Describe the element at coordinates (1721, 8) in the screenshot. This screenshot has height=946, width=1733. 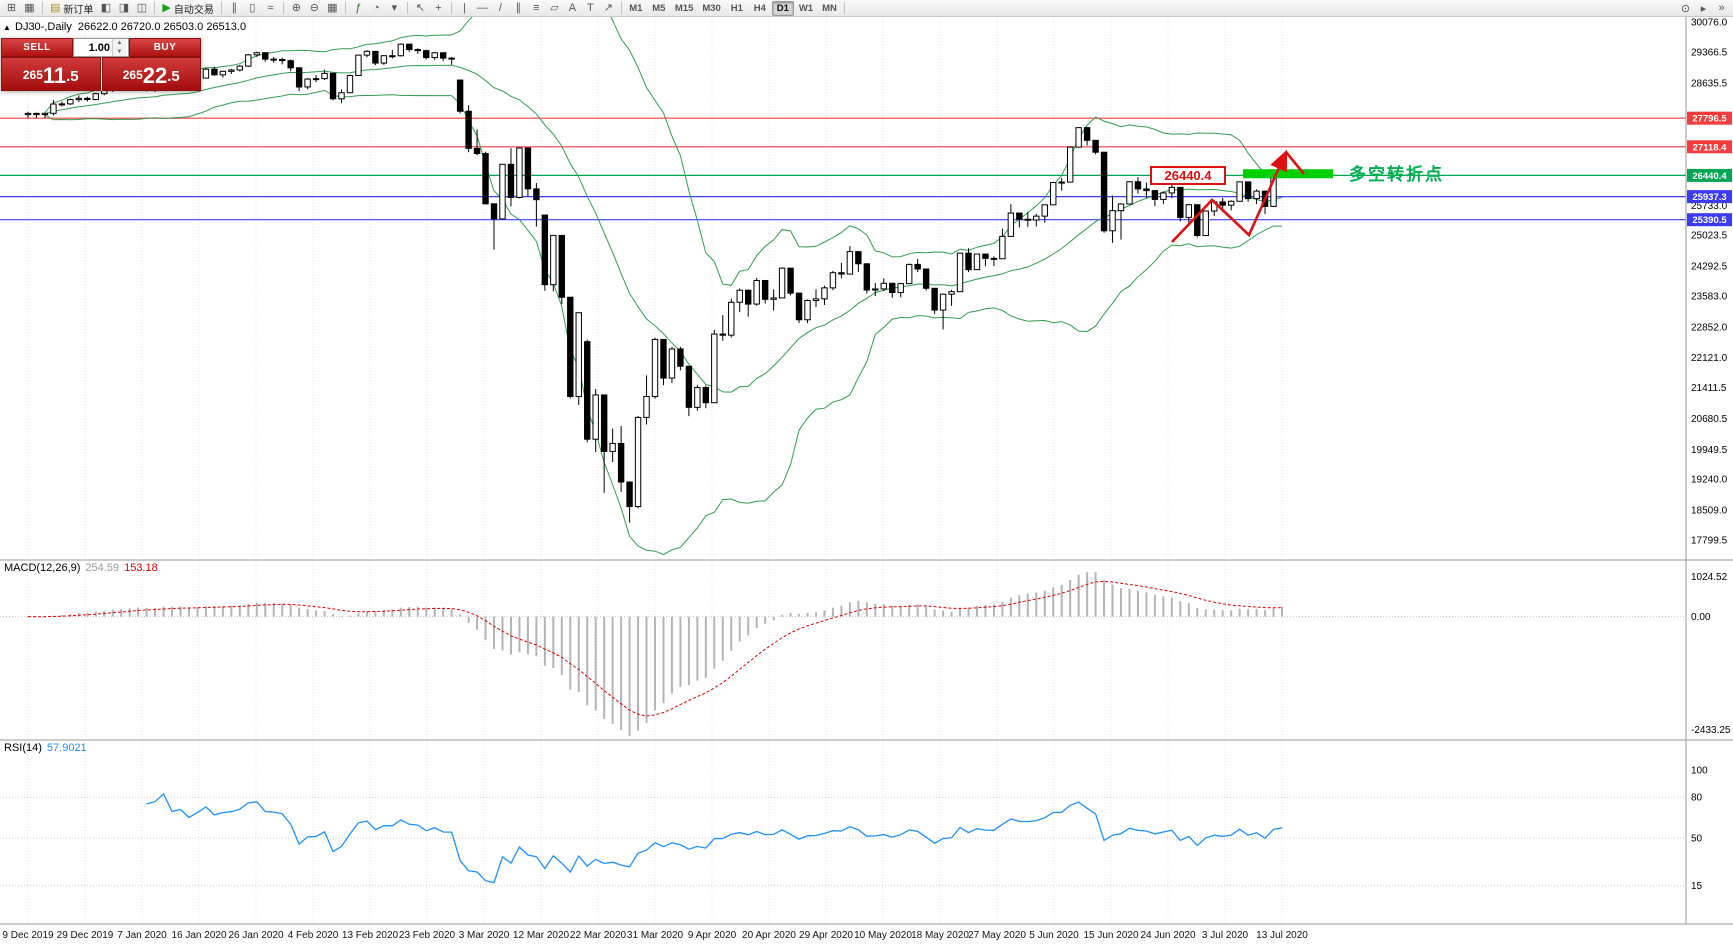
I see `auto-scroll-icon: »` at that location.